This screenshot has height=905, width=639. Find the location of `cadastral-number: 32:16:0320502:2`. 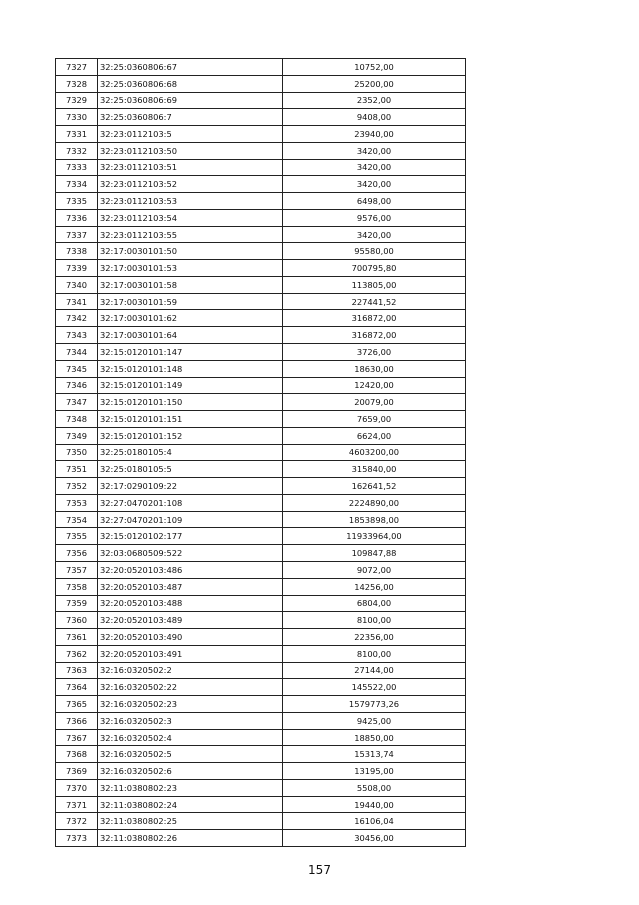

cadastral-number: 32:16:0320502:2 is located at coordinates (190, 670).